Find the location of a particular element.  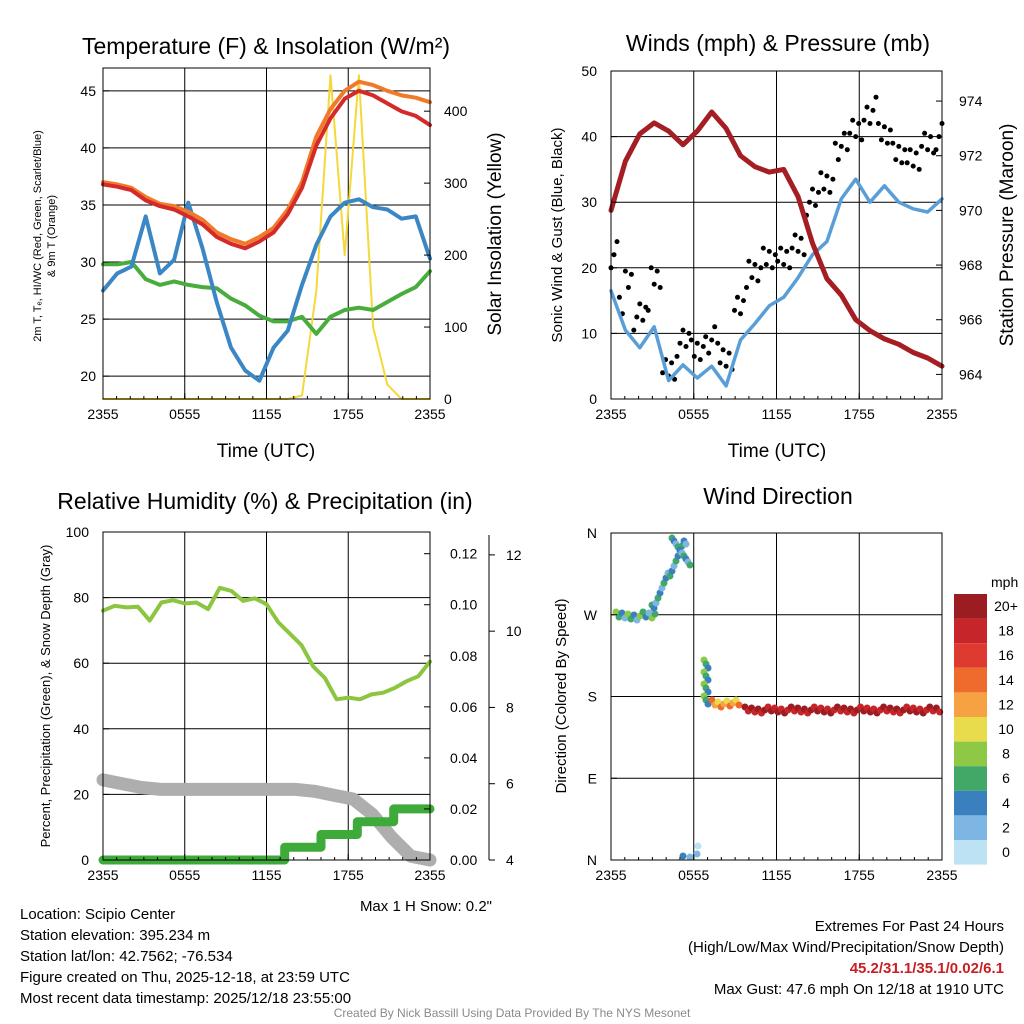

colorbar-label: 10 is located at coordinates (1006, 729).